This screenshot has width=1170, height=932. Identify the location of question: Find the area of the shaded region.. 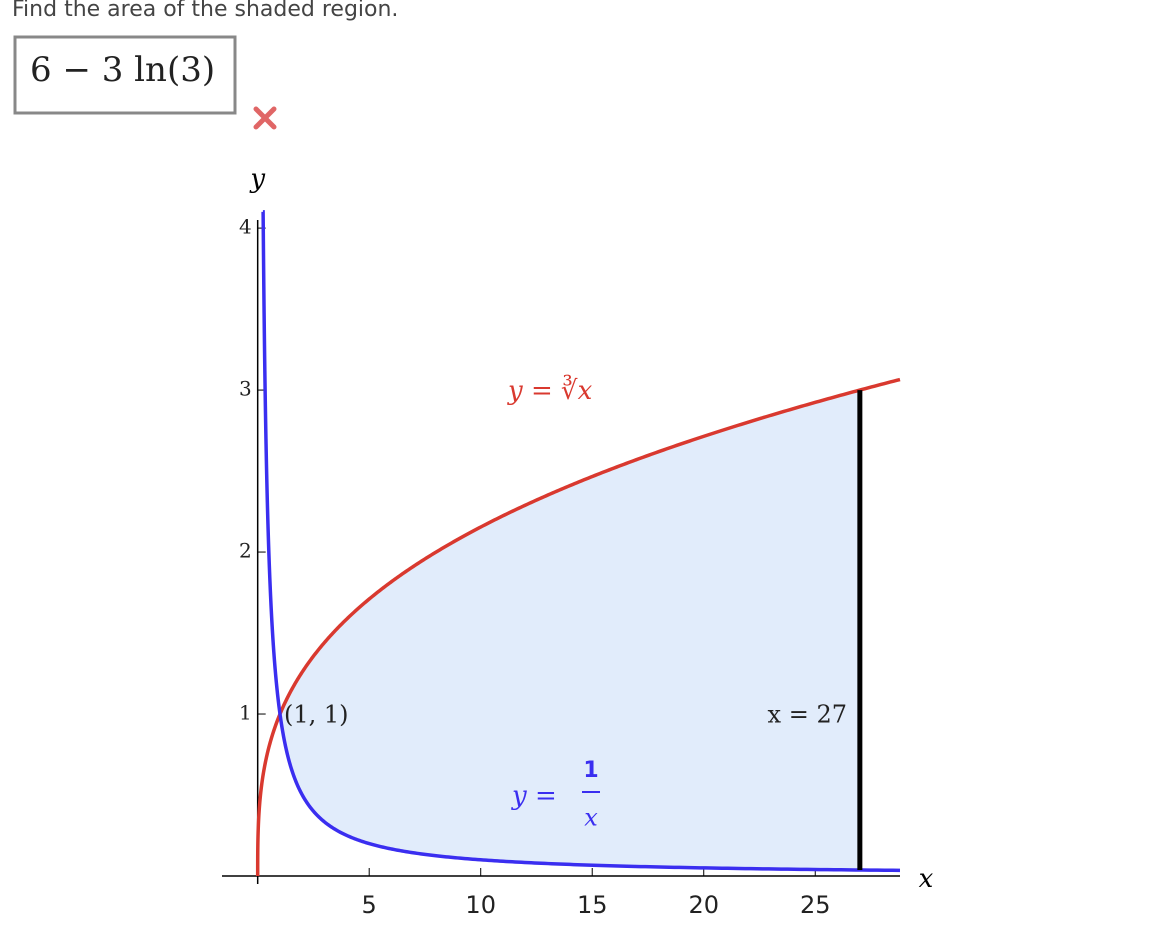
(205, 11).